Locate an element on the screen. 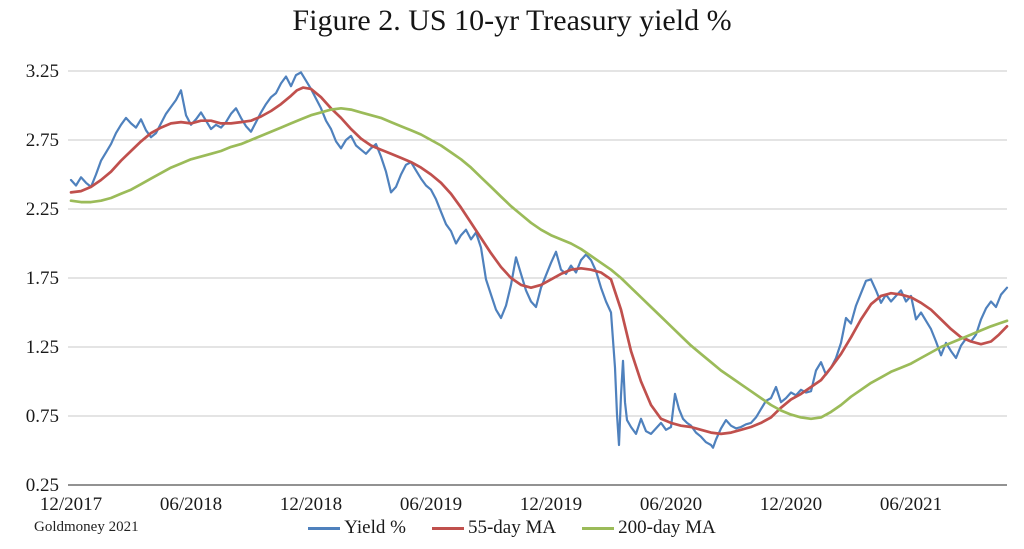  legend: Yield % 55-day MA 200-day MA is located at coordinates (512, 528).